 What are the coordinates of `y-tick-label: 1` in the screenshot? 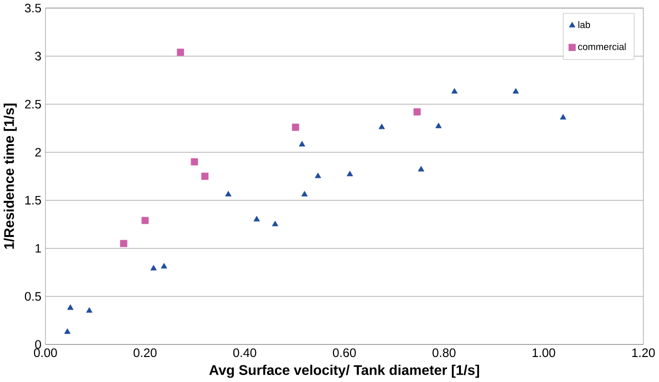 It's located at (38, 248).